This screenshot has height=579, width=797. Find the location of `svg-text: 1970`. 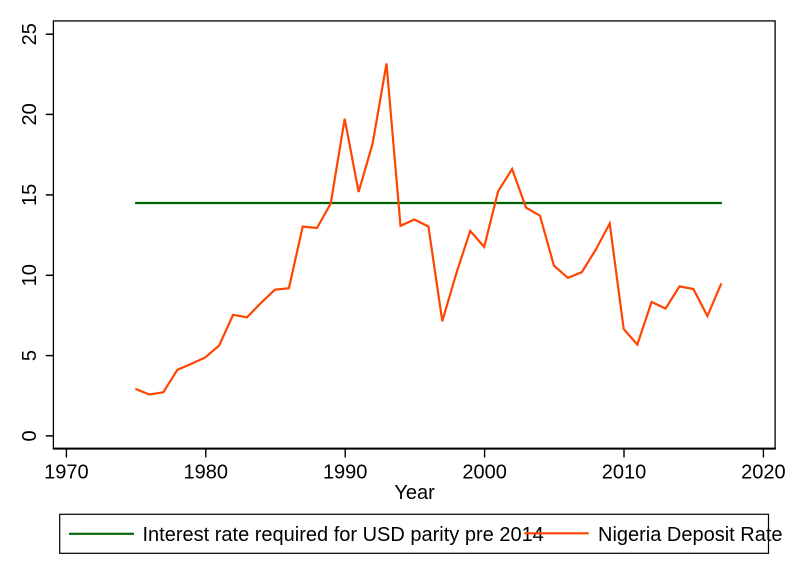

svg-text: 1970 is located at coordinates (66, 473).